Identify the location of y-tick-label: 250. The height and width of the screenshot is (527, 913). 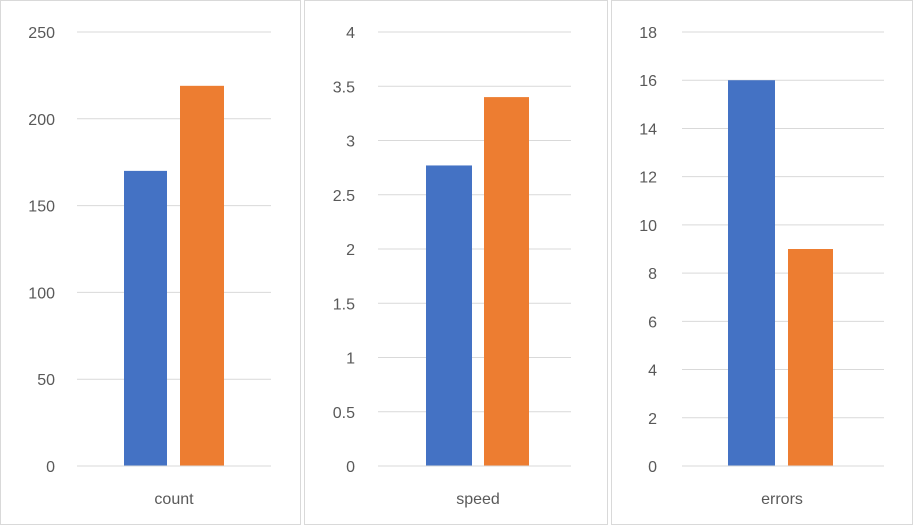
(41, 33).